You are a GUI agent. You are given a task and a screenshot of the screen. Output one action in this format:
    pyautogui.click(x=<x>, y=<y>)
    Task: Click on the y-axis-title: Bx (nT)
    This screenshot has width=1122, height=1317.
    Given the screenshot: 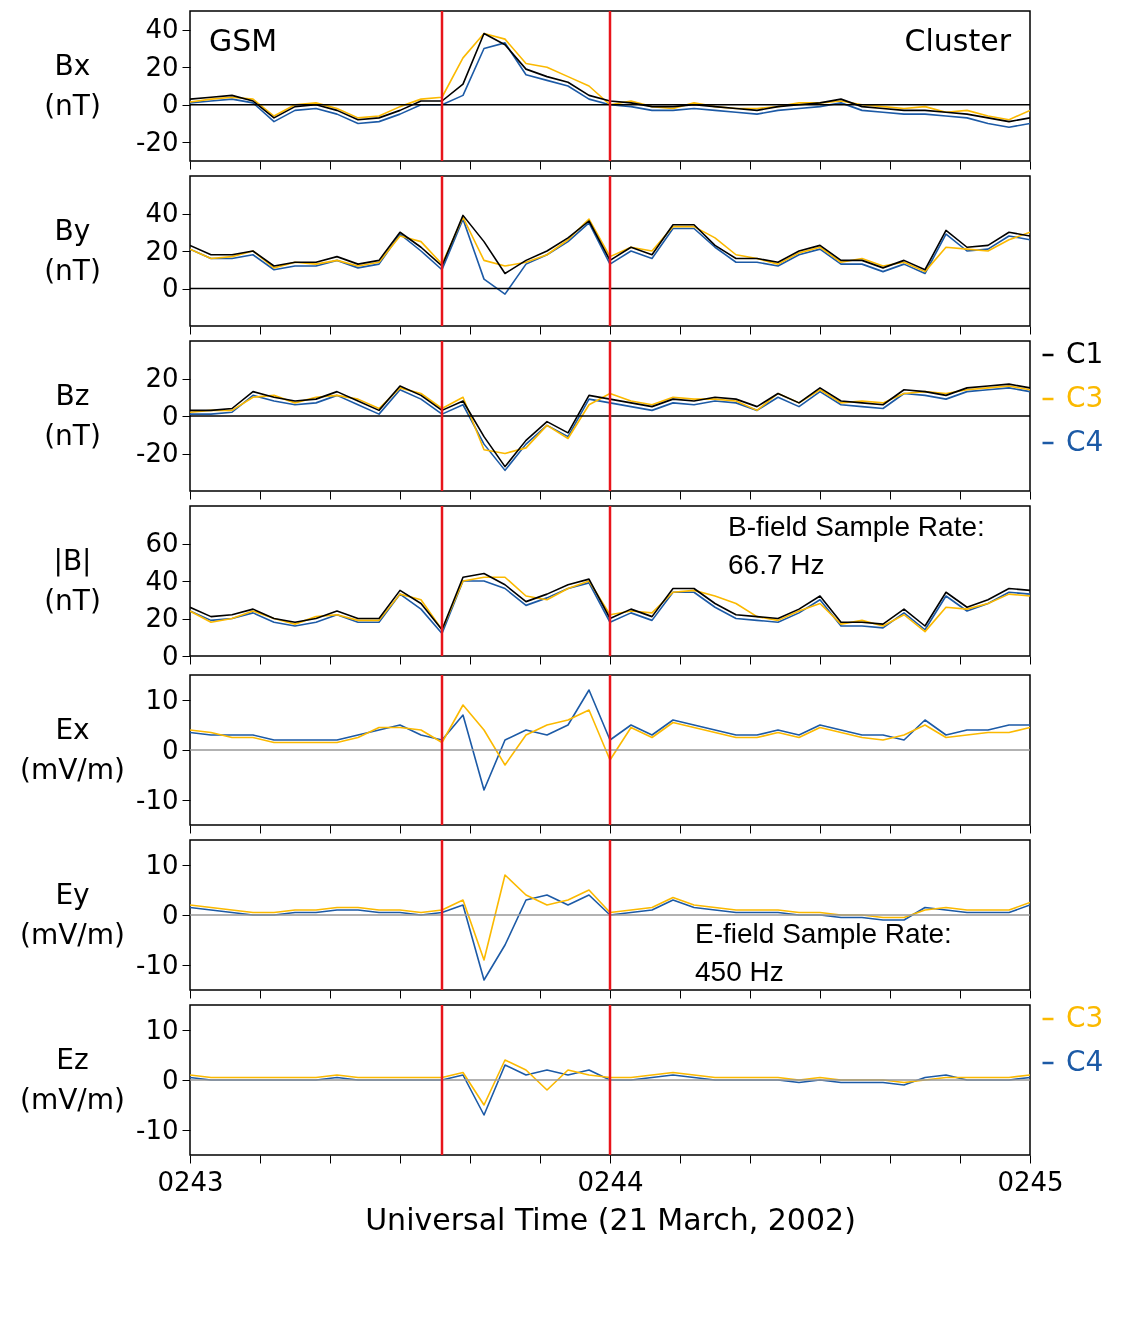 What is the action you would take?
    pyautogui.click(x=72, y=85)
    